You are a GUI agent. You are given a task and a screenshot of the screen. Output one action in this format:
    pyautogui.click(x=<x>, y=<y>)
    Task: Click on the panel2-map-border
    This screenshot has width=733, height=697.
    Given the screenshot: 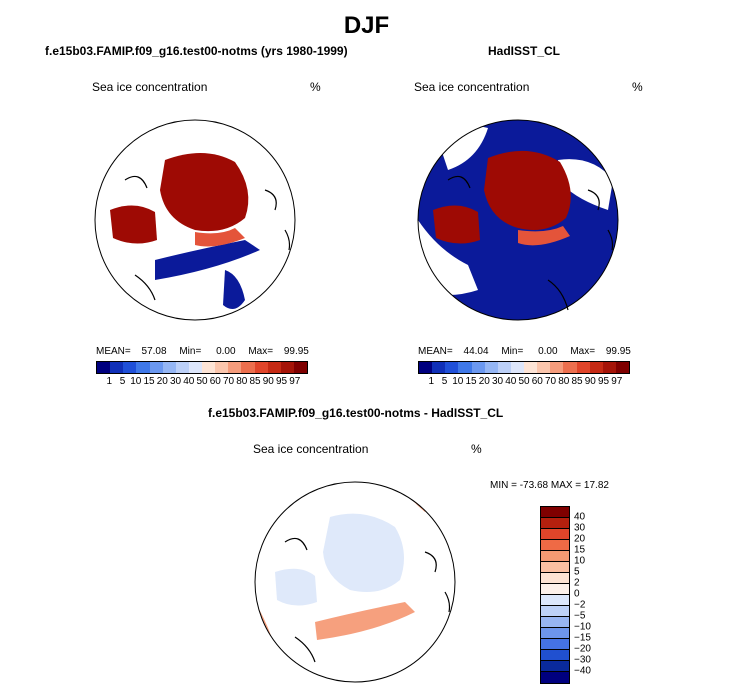 What is the action you would take?
    pyautogui.click(x=518, y=220)
    